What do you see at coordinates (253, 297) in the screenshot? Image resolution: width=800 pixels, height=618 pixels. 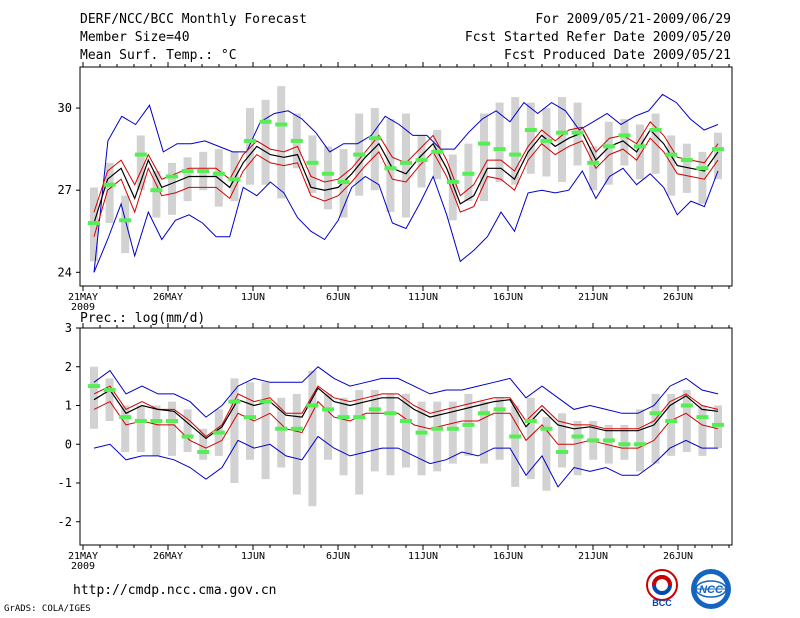 I see `temperature-x-tick-label: 1JUN` at bounding box center [253, 297].